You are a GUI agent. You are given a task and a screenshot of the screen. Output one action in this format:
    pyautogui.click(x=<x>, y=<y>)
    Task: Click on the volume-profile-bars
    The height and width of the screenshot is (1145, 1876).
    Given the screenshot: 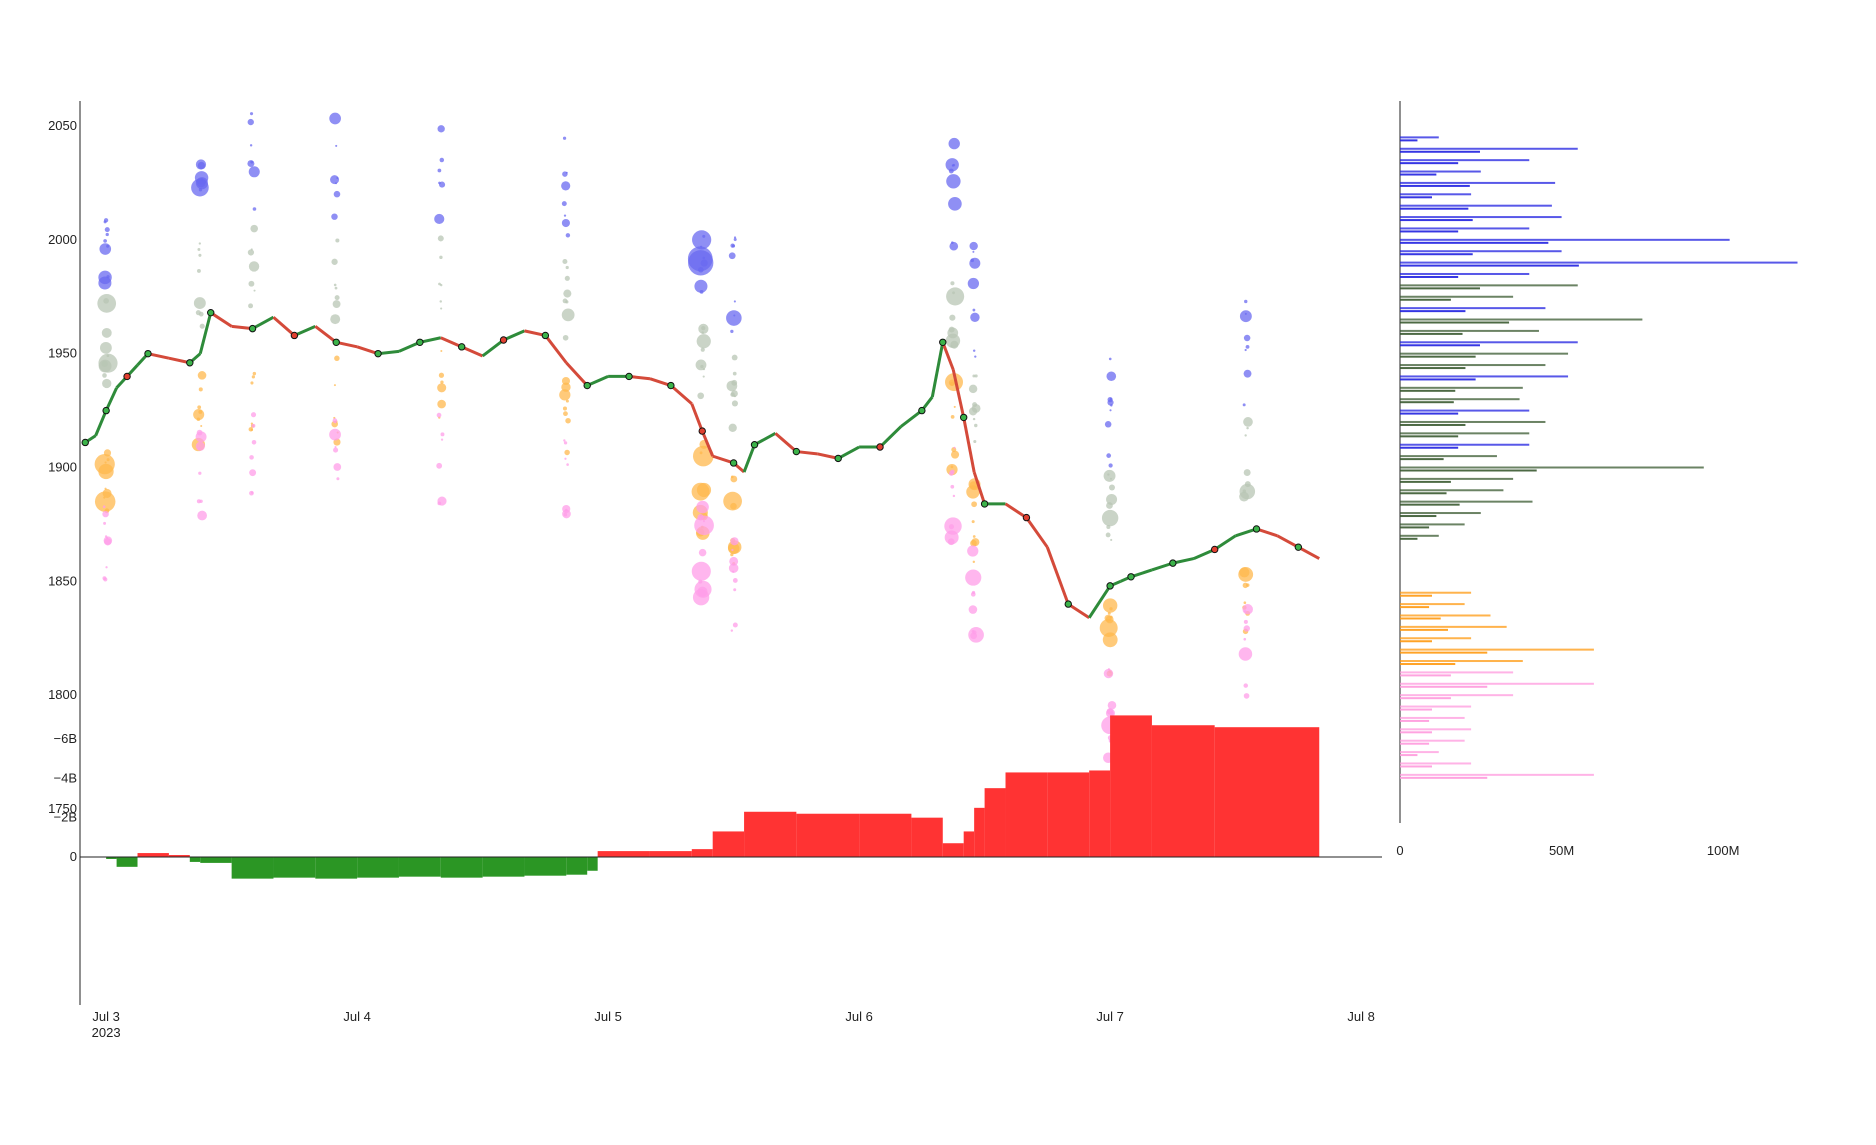 What is the action you would take?
    pyautogui.click(x=1599, y=457)
    